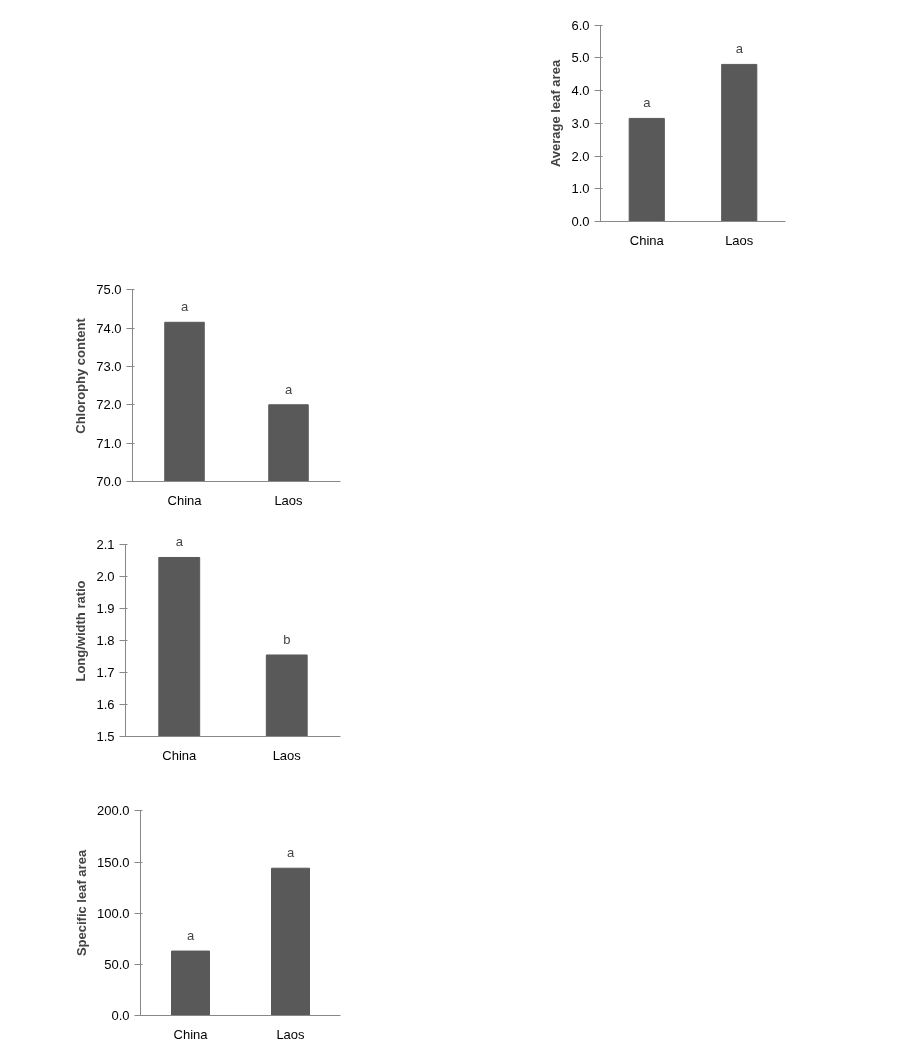 The width and height of the screenshot is (901, 1064). What do you see at coordinates (105, 609) in the screenshot?
I see `y-tick-label: 1.9` at bounding box center [105, 609].